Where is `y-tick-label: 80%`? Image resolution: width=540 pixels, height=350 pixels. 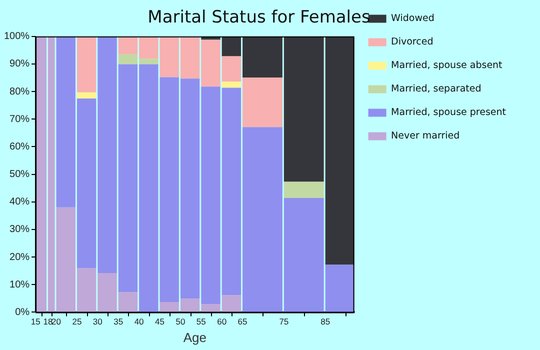
y-tick-label: 80% is located at coordinates (20, 92).